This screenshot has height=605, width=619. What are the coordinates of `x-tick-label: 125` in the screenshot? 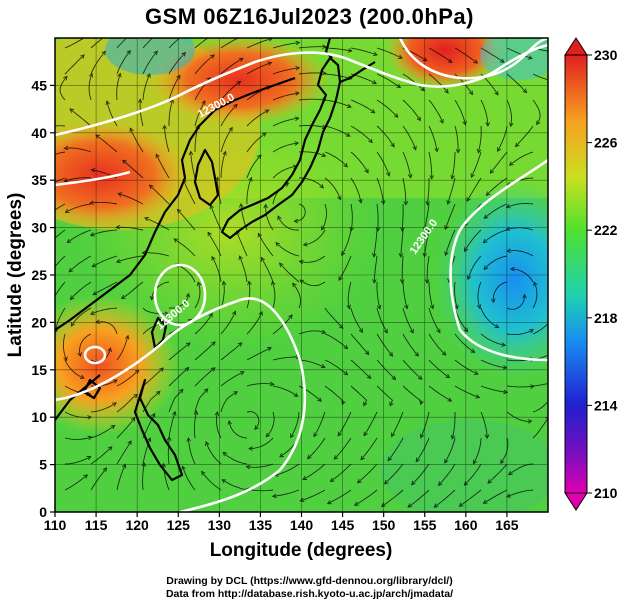 It's located at (179, 525).